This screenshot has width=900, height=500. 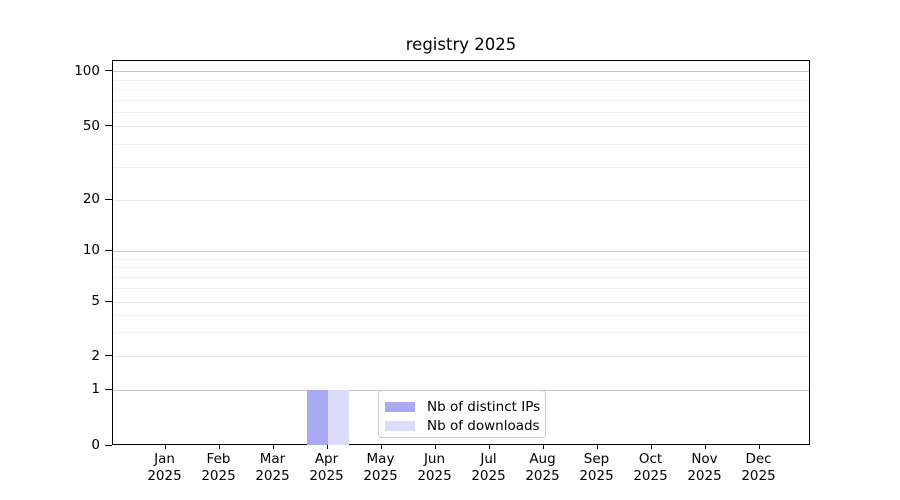 What do you see at coordinates (327, 447) in the screenshot?
I see `x-tick-mark-apr` at bounding box center [327, 447].